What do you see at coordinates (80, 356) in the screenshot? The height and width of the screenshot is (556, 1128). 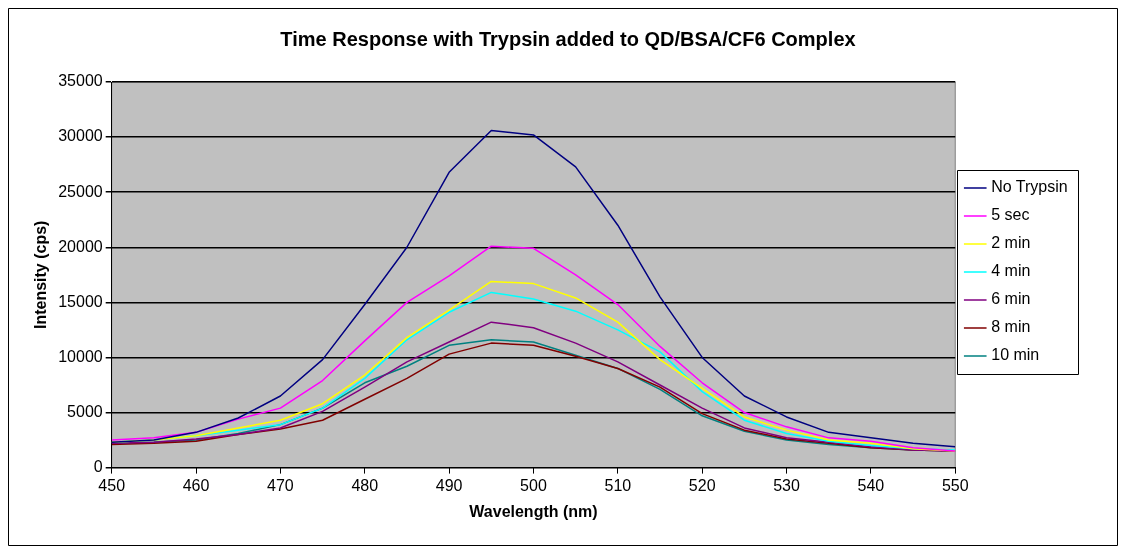 I see `y-tick-label: 10000` at bounding box center [80, 356].